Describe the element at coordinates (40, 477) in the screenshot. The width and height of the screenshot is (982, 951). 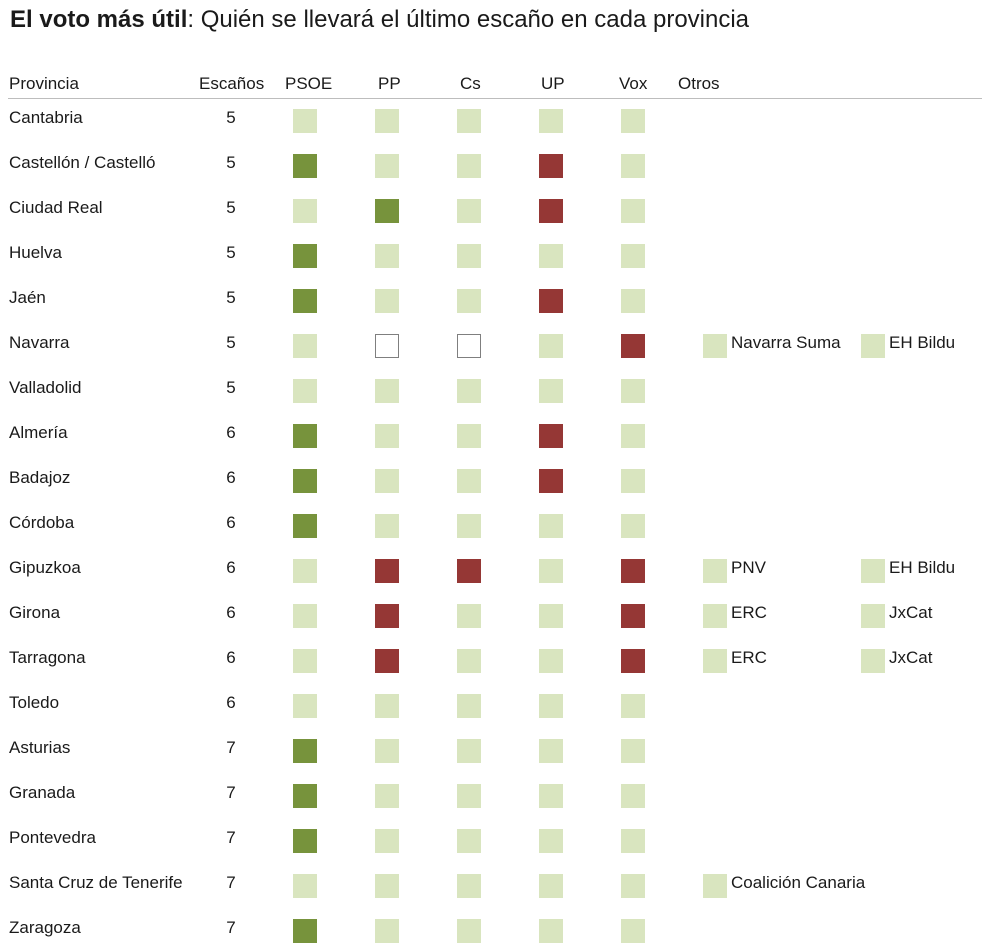
I see `province-label: Badajoz` at that location.